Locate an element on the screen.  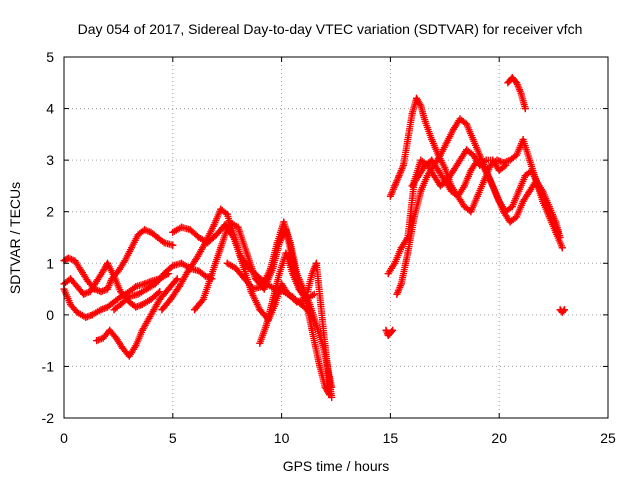
x-tick-label: 5 is located at coordinates (173, 438).